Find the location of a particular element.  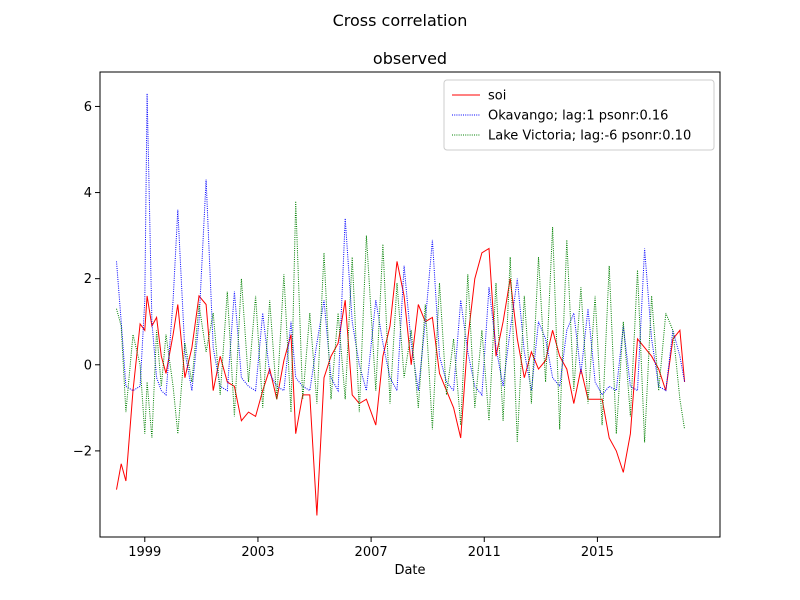

x-axis-ticks: 1999 2003 2007 2011 2015 is located at coordinates (371, 548).